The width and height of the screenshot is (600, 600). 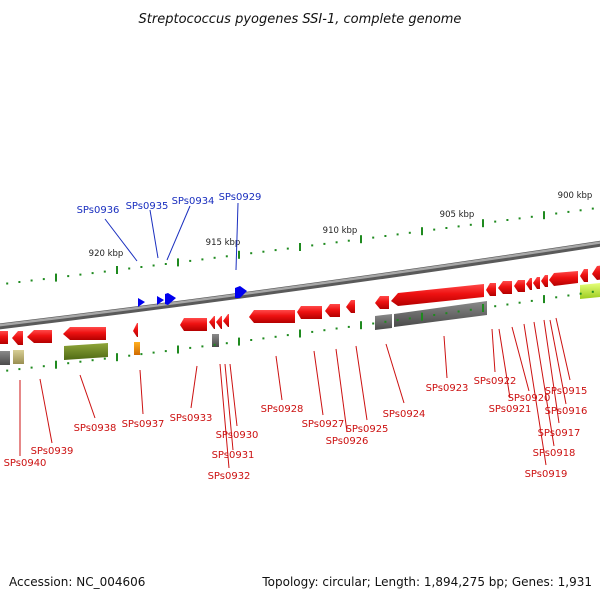 What do you see at coordinates (143, 424) in the screenshot?
I see `gene-label-SPs0937: SPs0937` at bounding box center [143, 424].